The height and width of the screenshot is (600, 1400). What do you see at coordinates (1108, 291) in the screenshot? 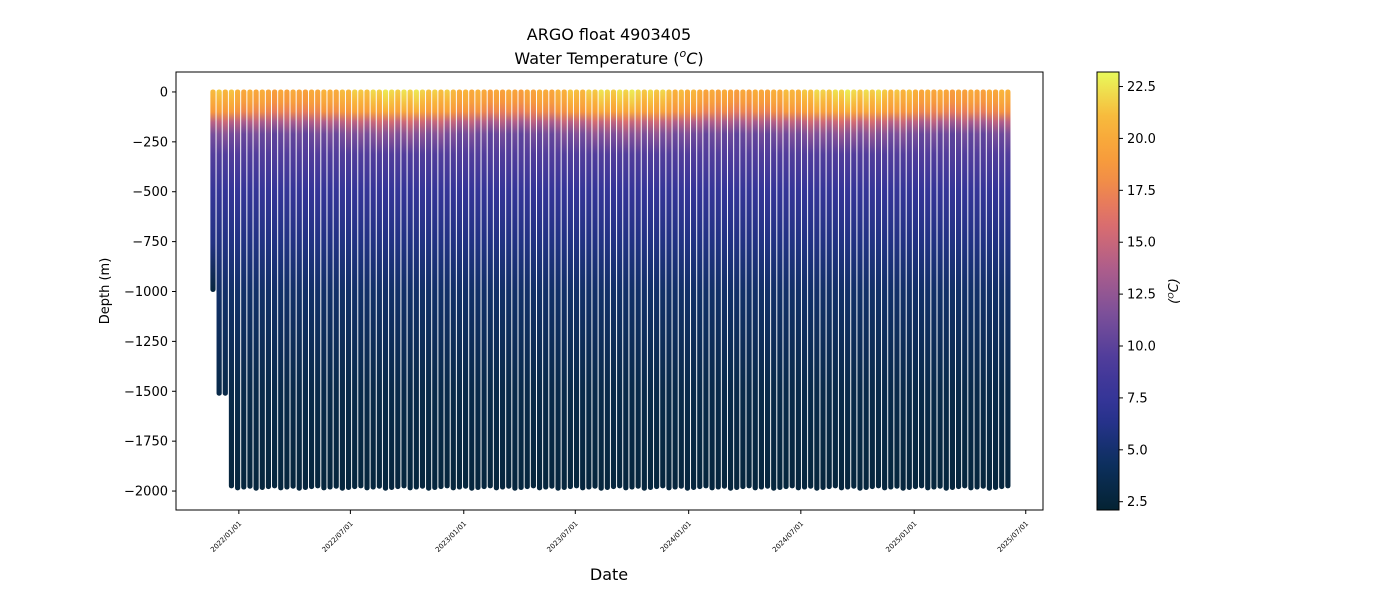
I see `colorbar` at bounding box center [1108, 291].